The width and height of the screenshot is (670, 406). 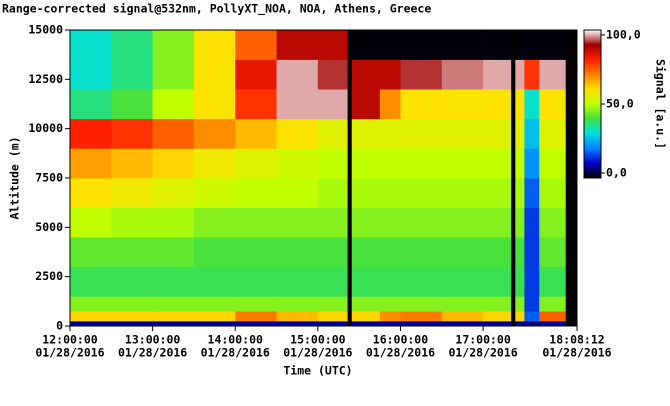 What do you see at coordinates (592, 104) in the screenshot?
I see `colorbar` at bounding box center [592, 104].